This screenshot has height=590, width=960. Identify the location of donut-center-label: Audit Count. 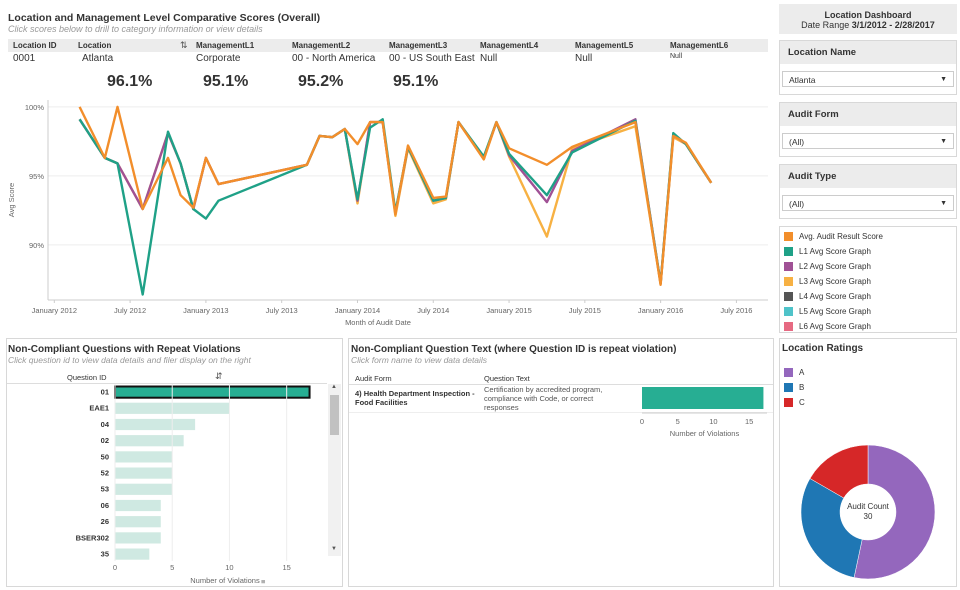
(868, 506).